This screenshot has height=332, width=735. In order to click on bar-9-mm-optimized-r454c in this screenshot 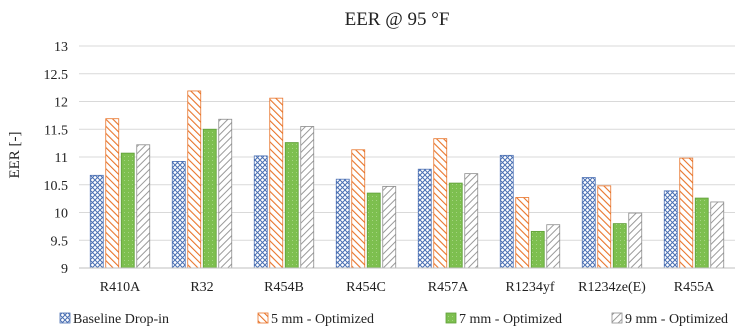, I will do `click(389, 227)`.